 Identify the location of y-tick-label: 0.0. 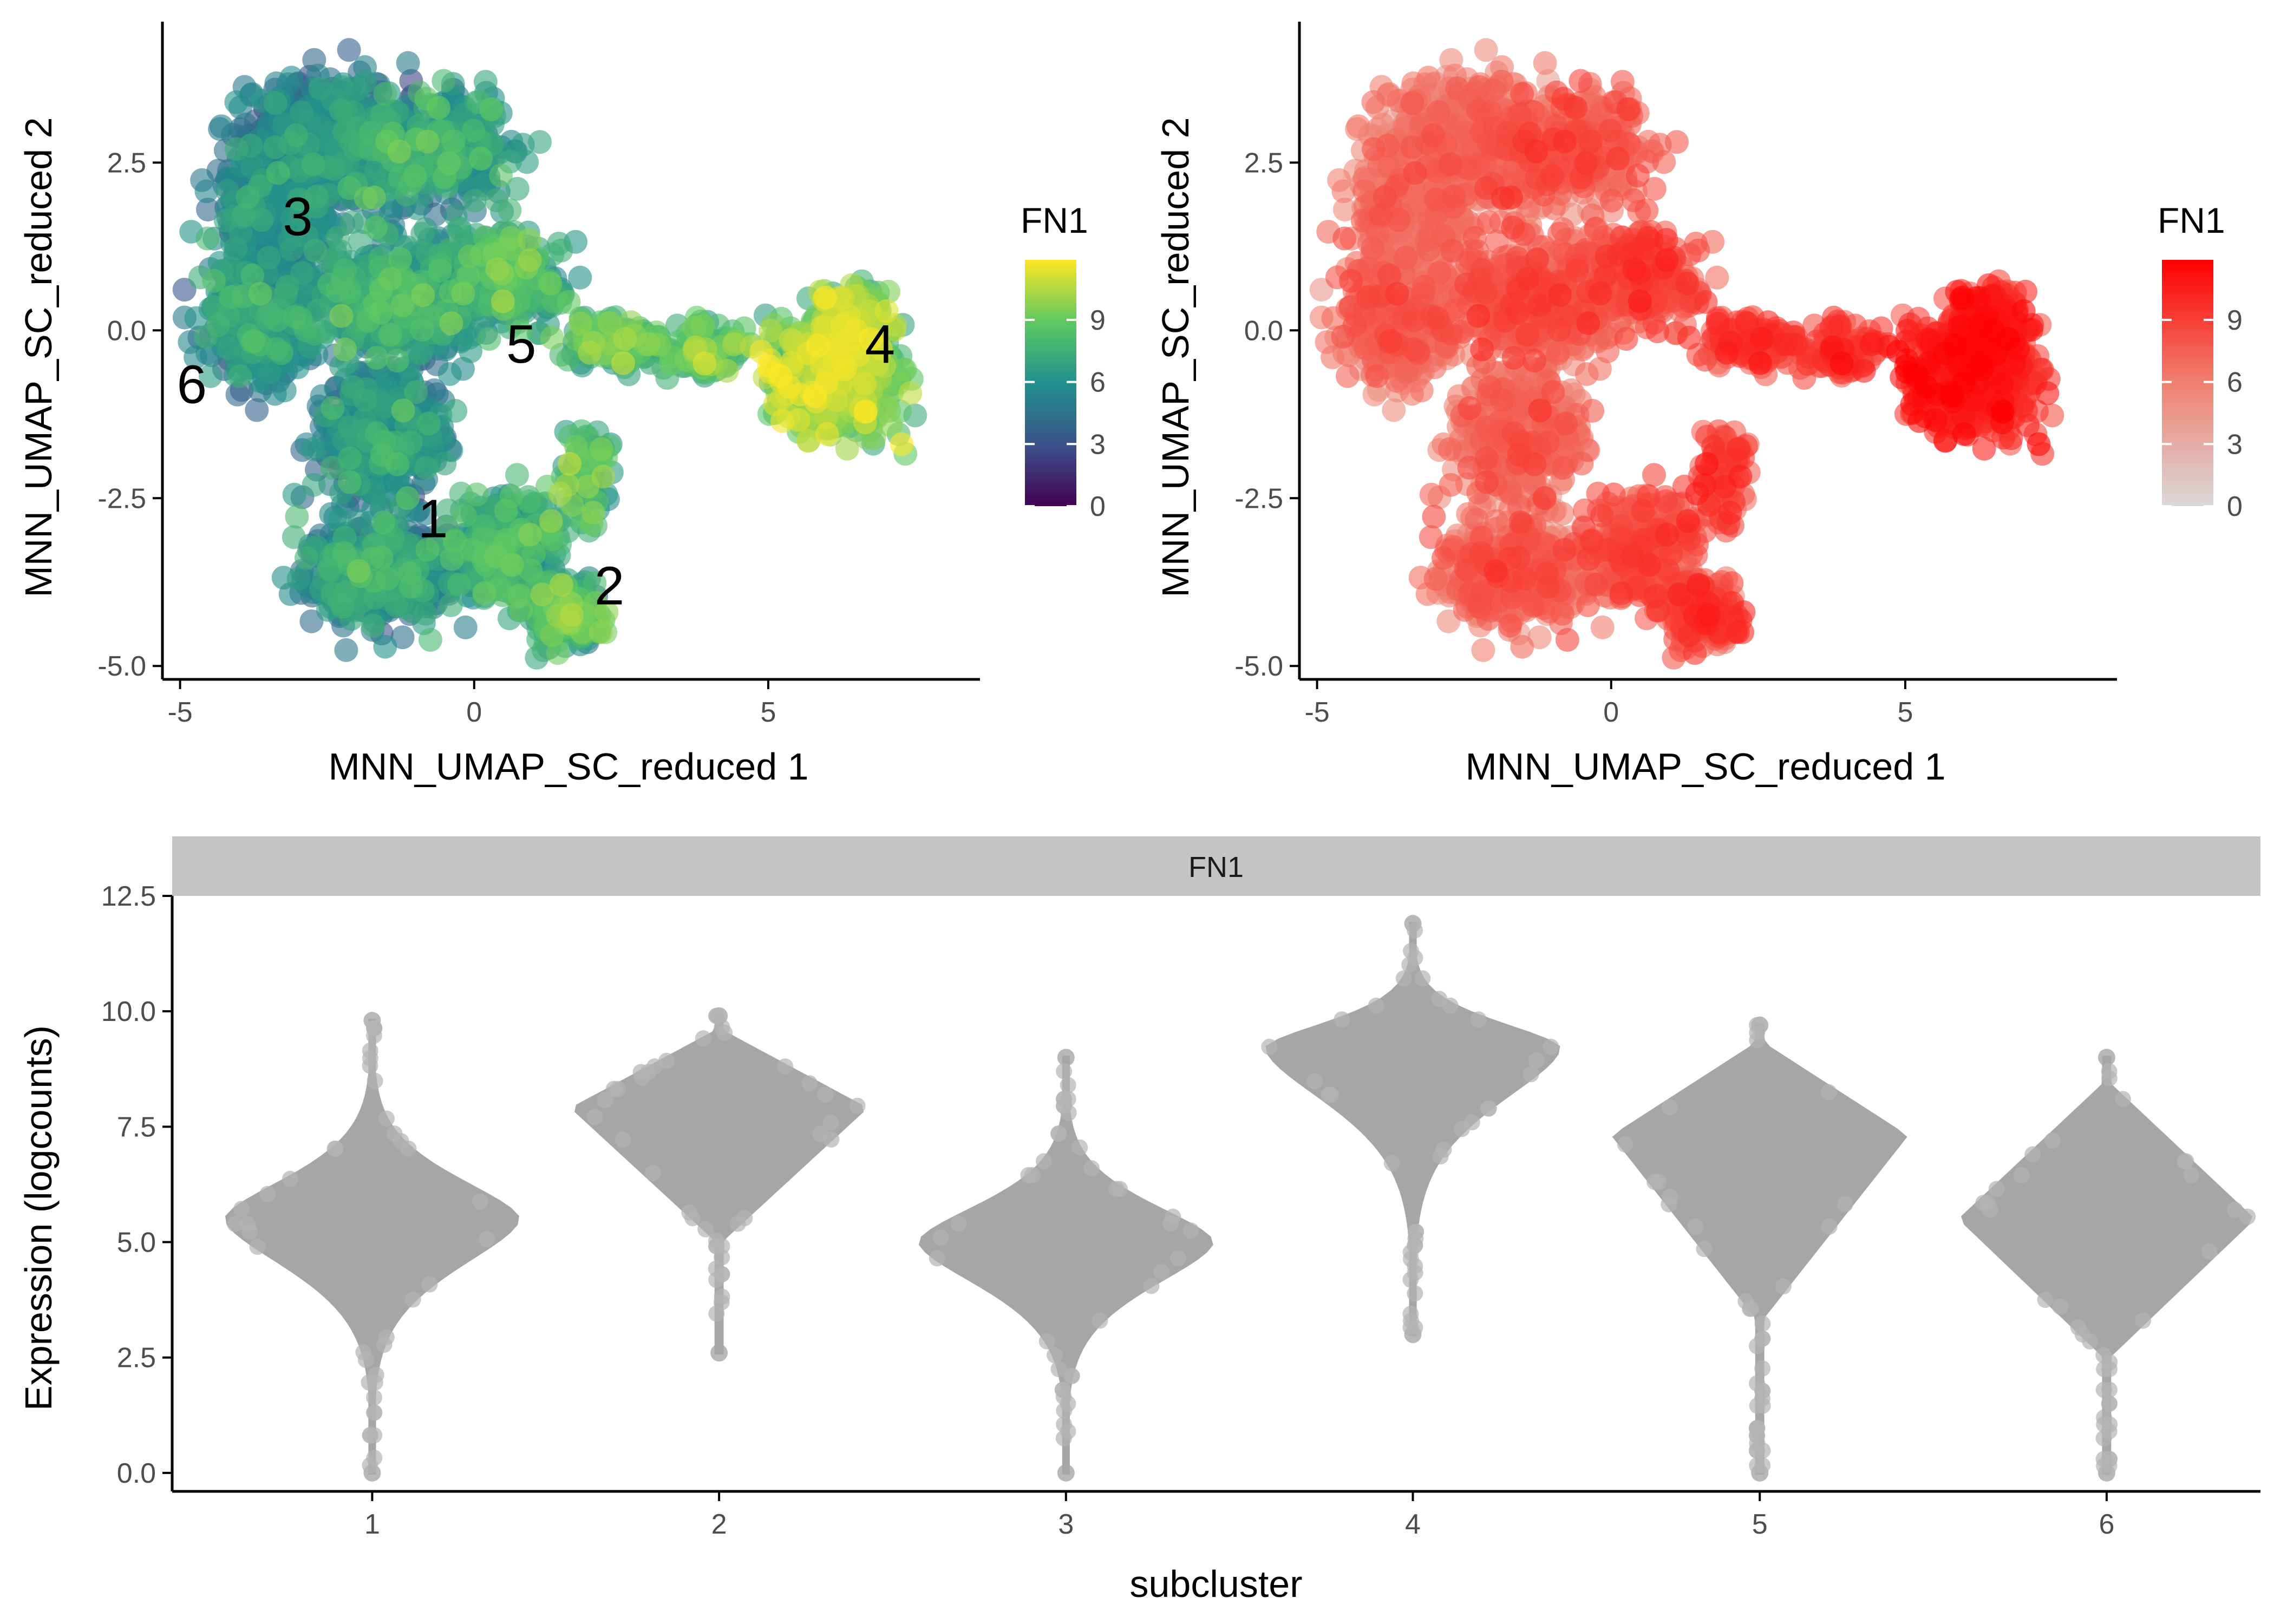
(127, 331).